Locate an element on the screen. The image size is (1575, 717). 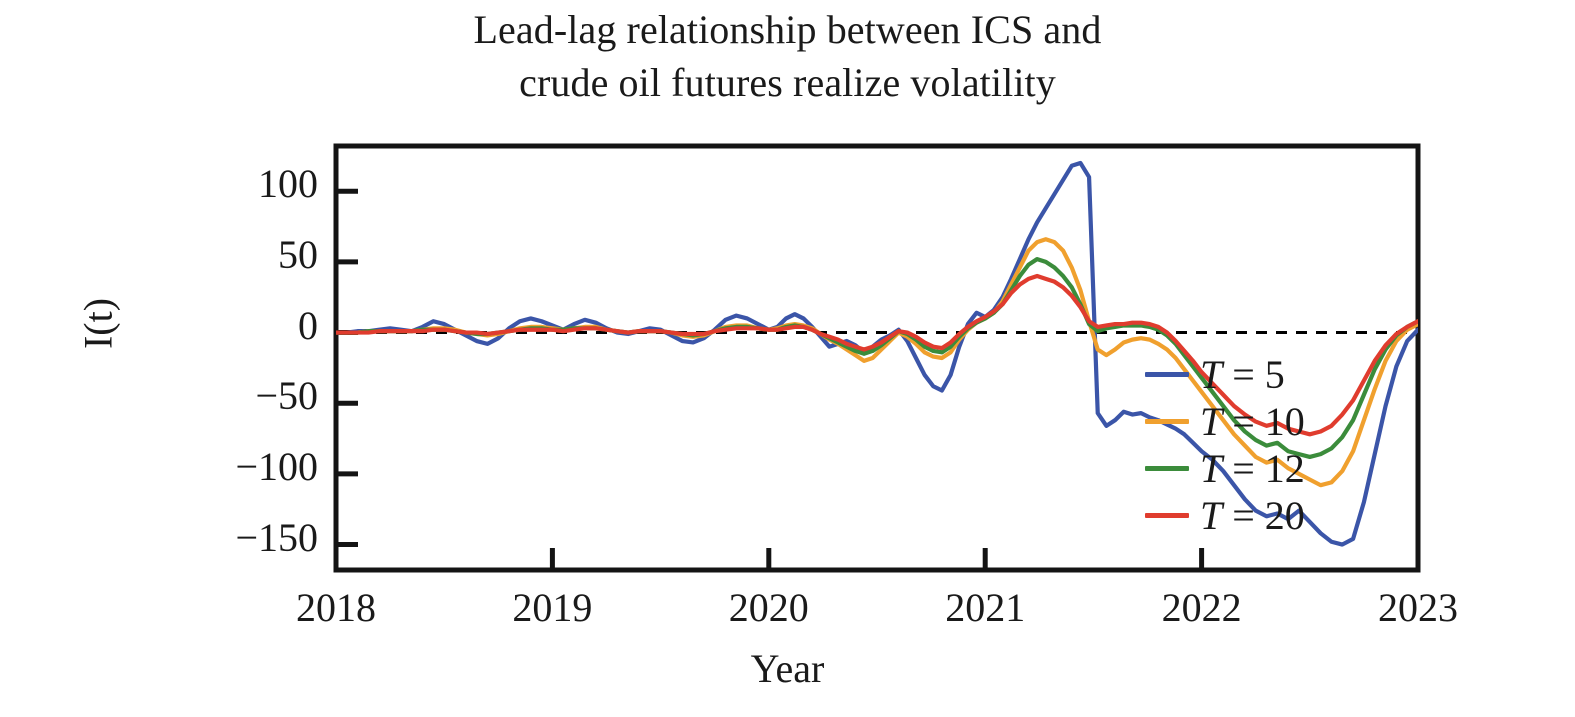
legend-swatch-t12 is located at coordinates (1167, 468).